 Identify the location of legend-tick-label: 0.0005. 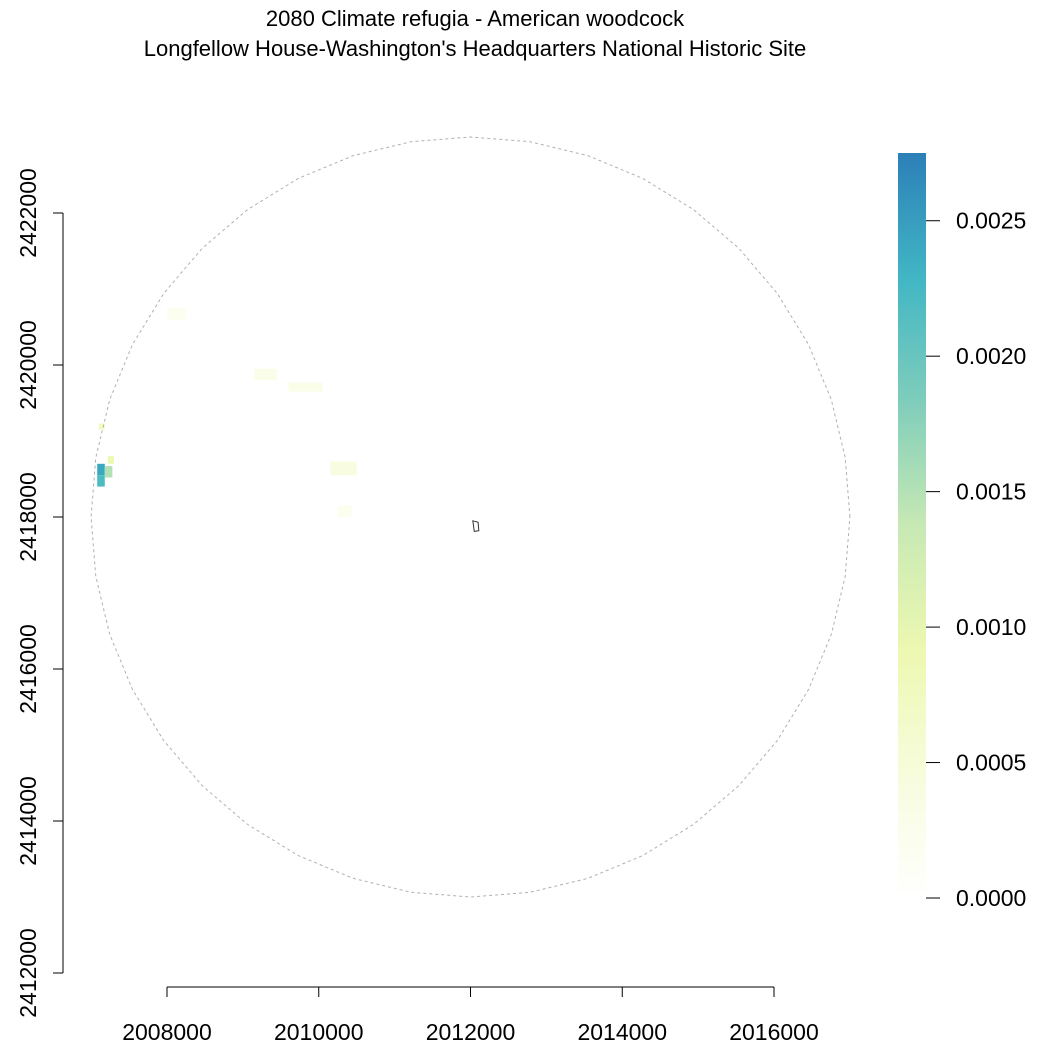
(991, 763).